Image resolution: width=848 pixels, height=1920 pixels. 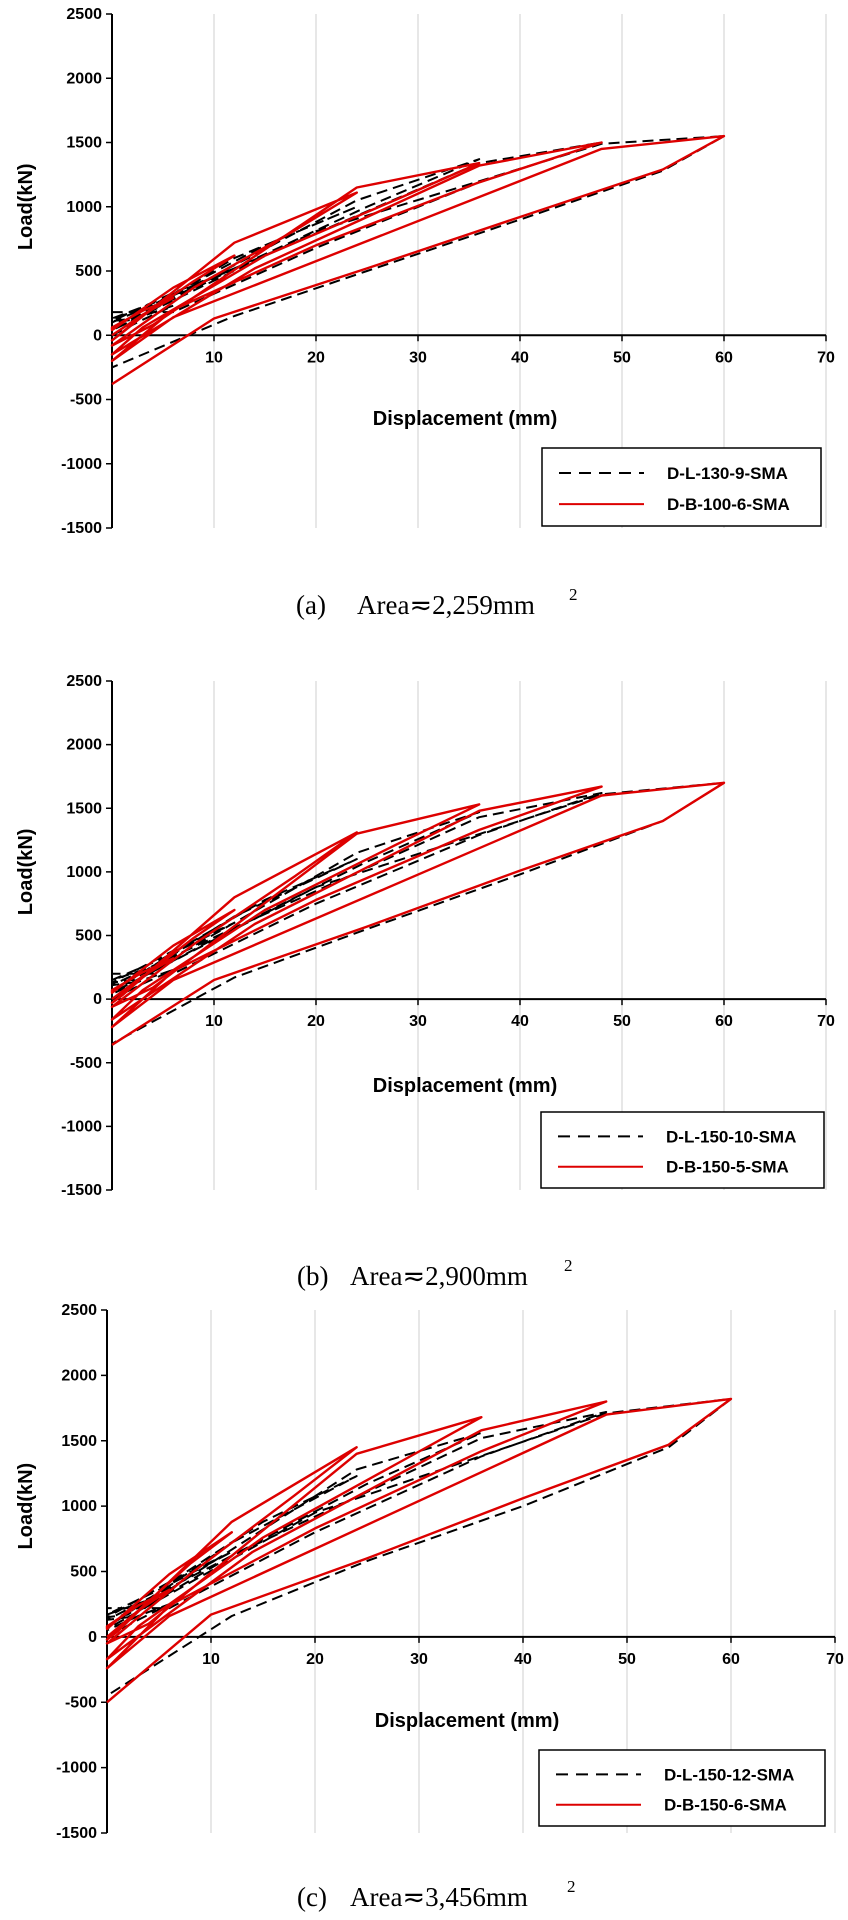 I want to click on legend-label: D-L-130-9-SMA, so click(x=727, y=473).